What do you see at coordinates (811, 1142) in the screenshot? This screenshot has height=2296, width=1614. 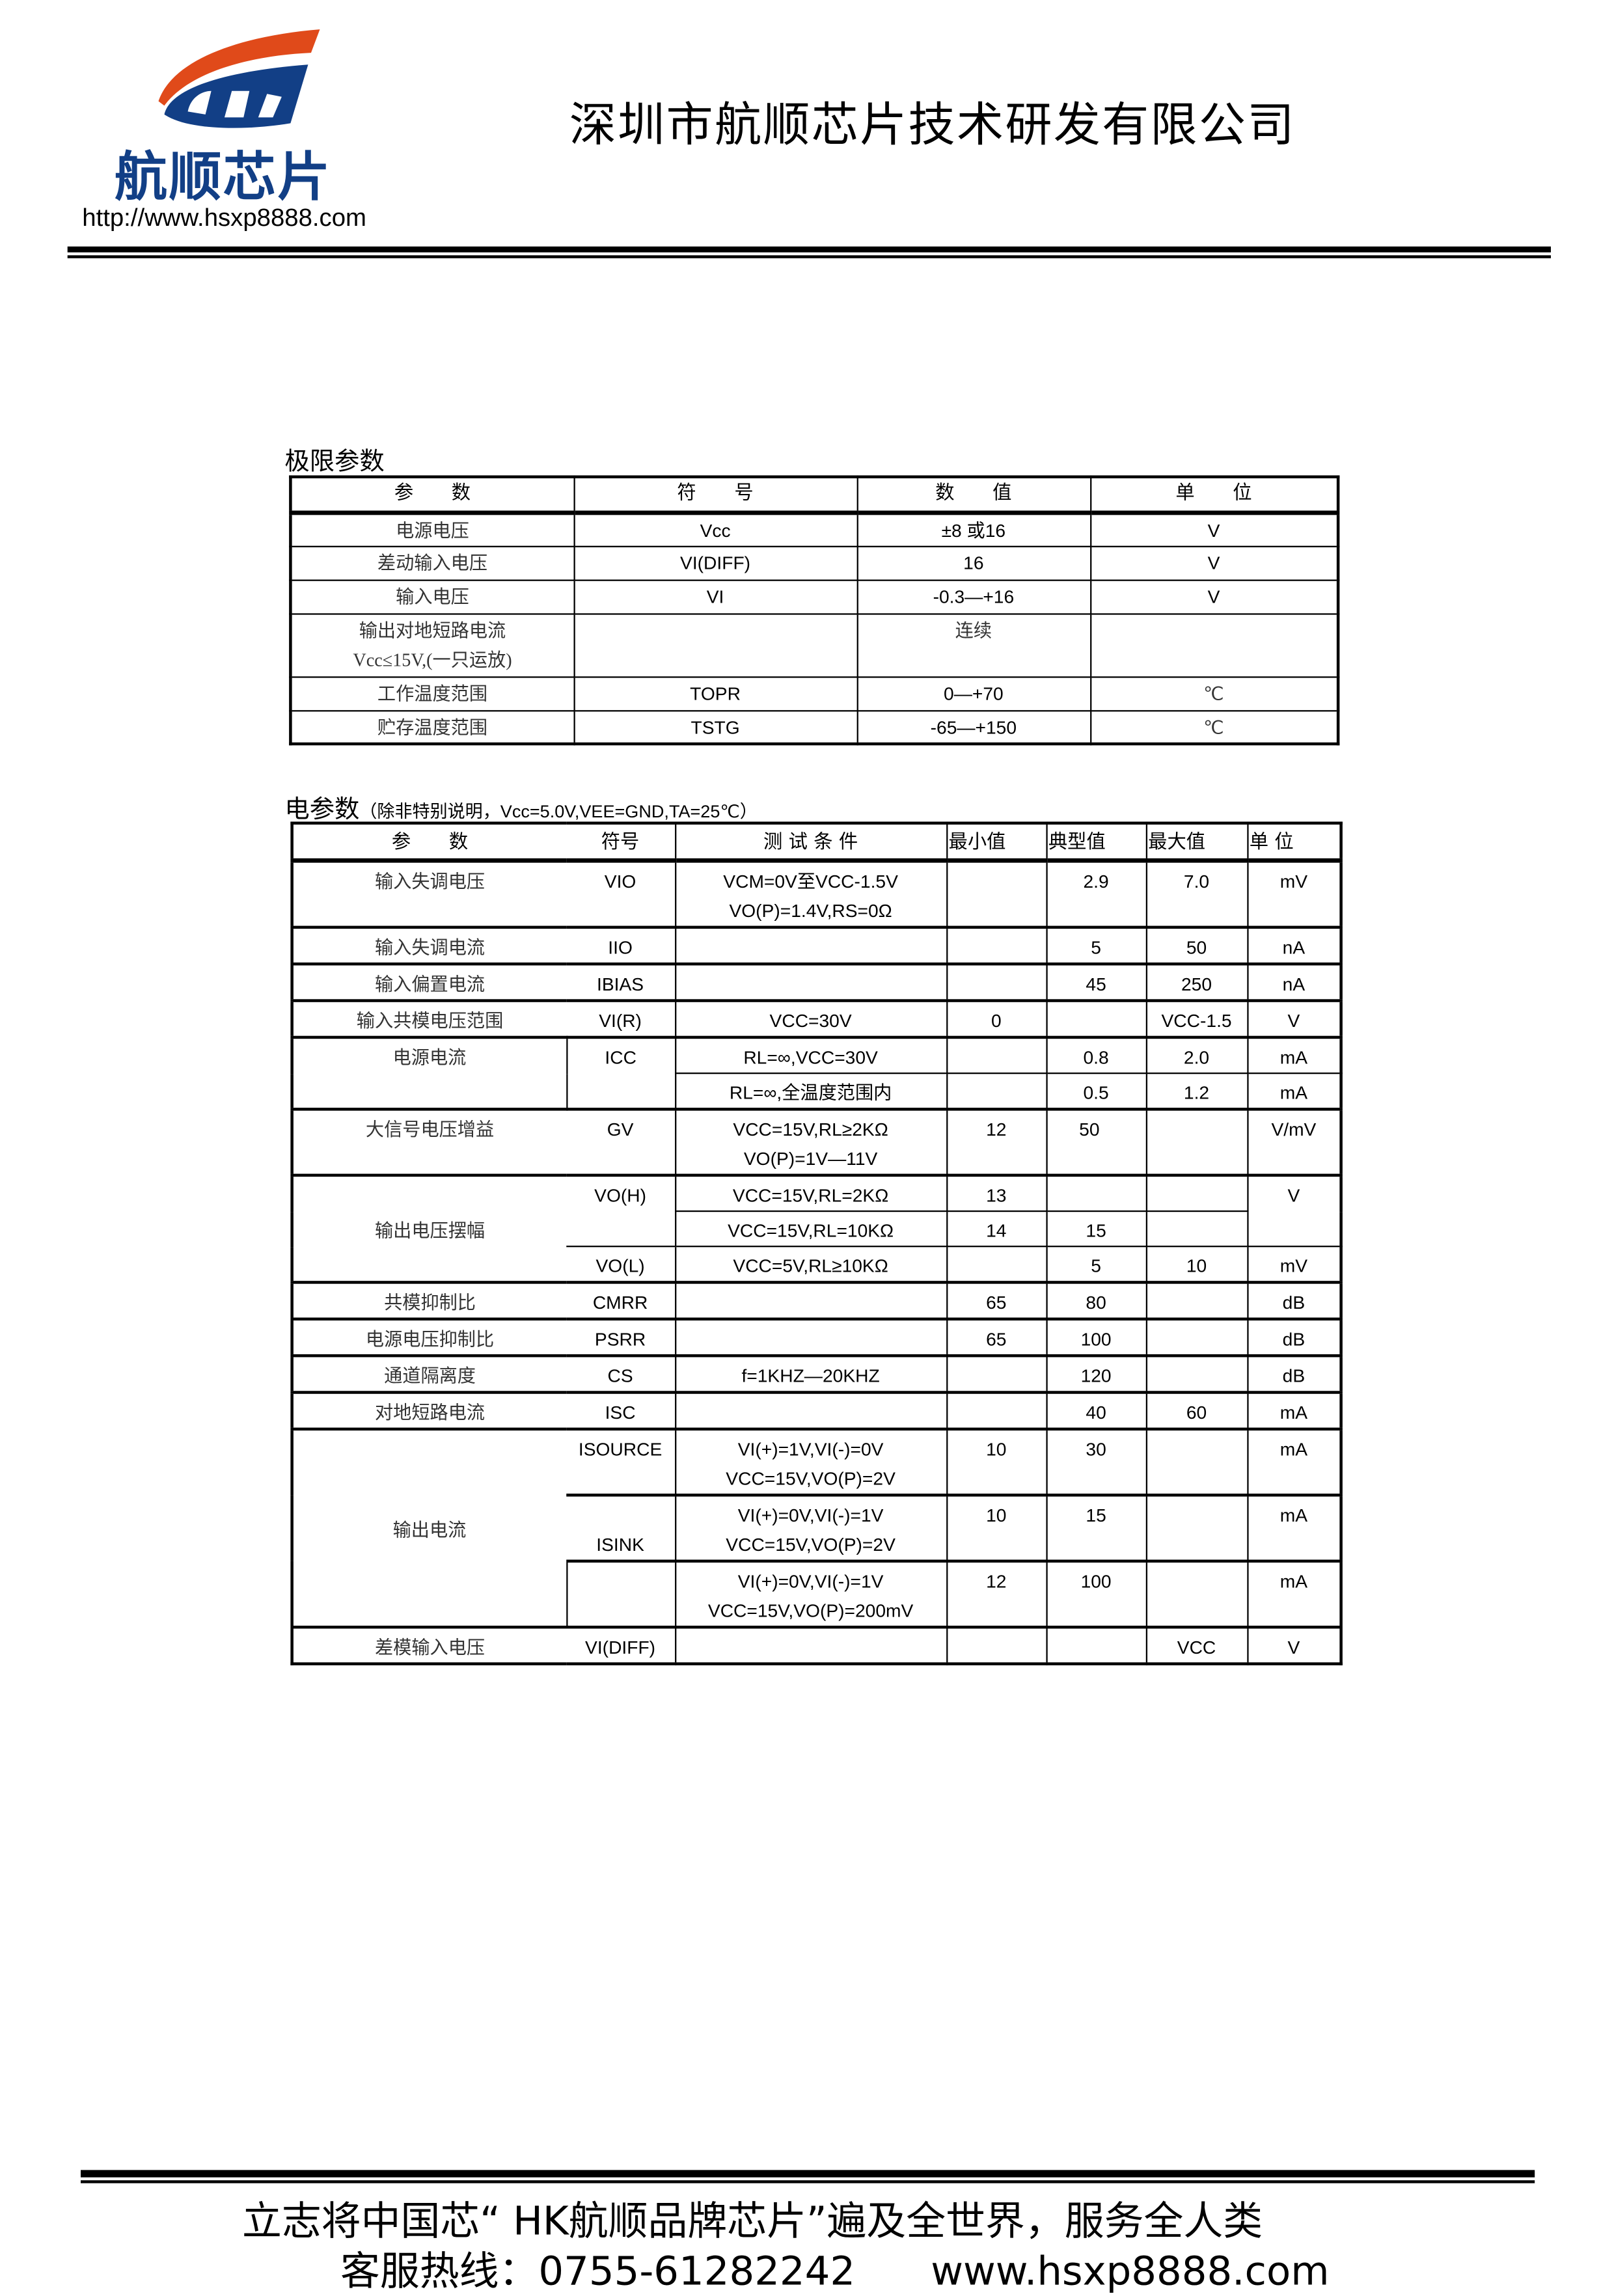 I see `condition-cell: VCC=15V,RL≥2KΩ VO(P)=1V—11V` at bounding box center [811, 1142].